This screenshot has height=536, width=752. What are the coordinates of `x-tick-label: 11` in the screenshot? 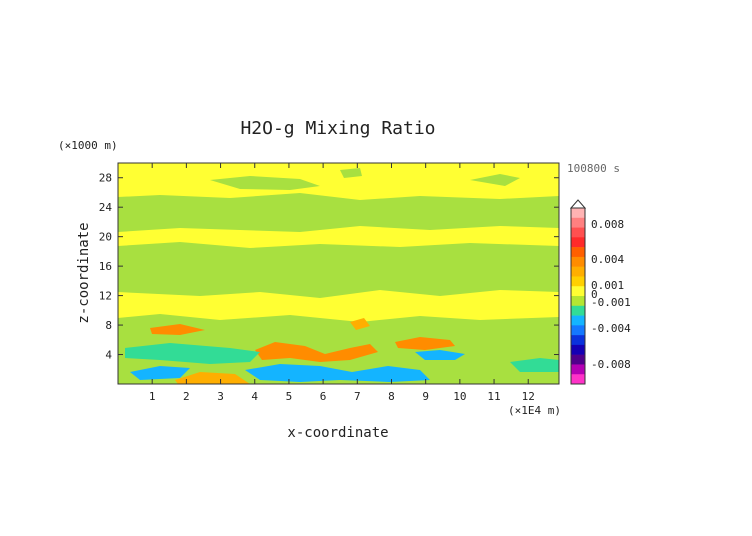 It's located at (493, 396).